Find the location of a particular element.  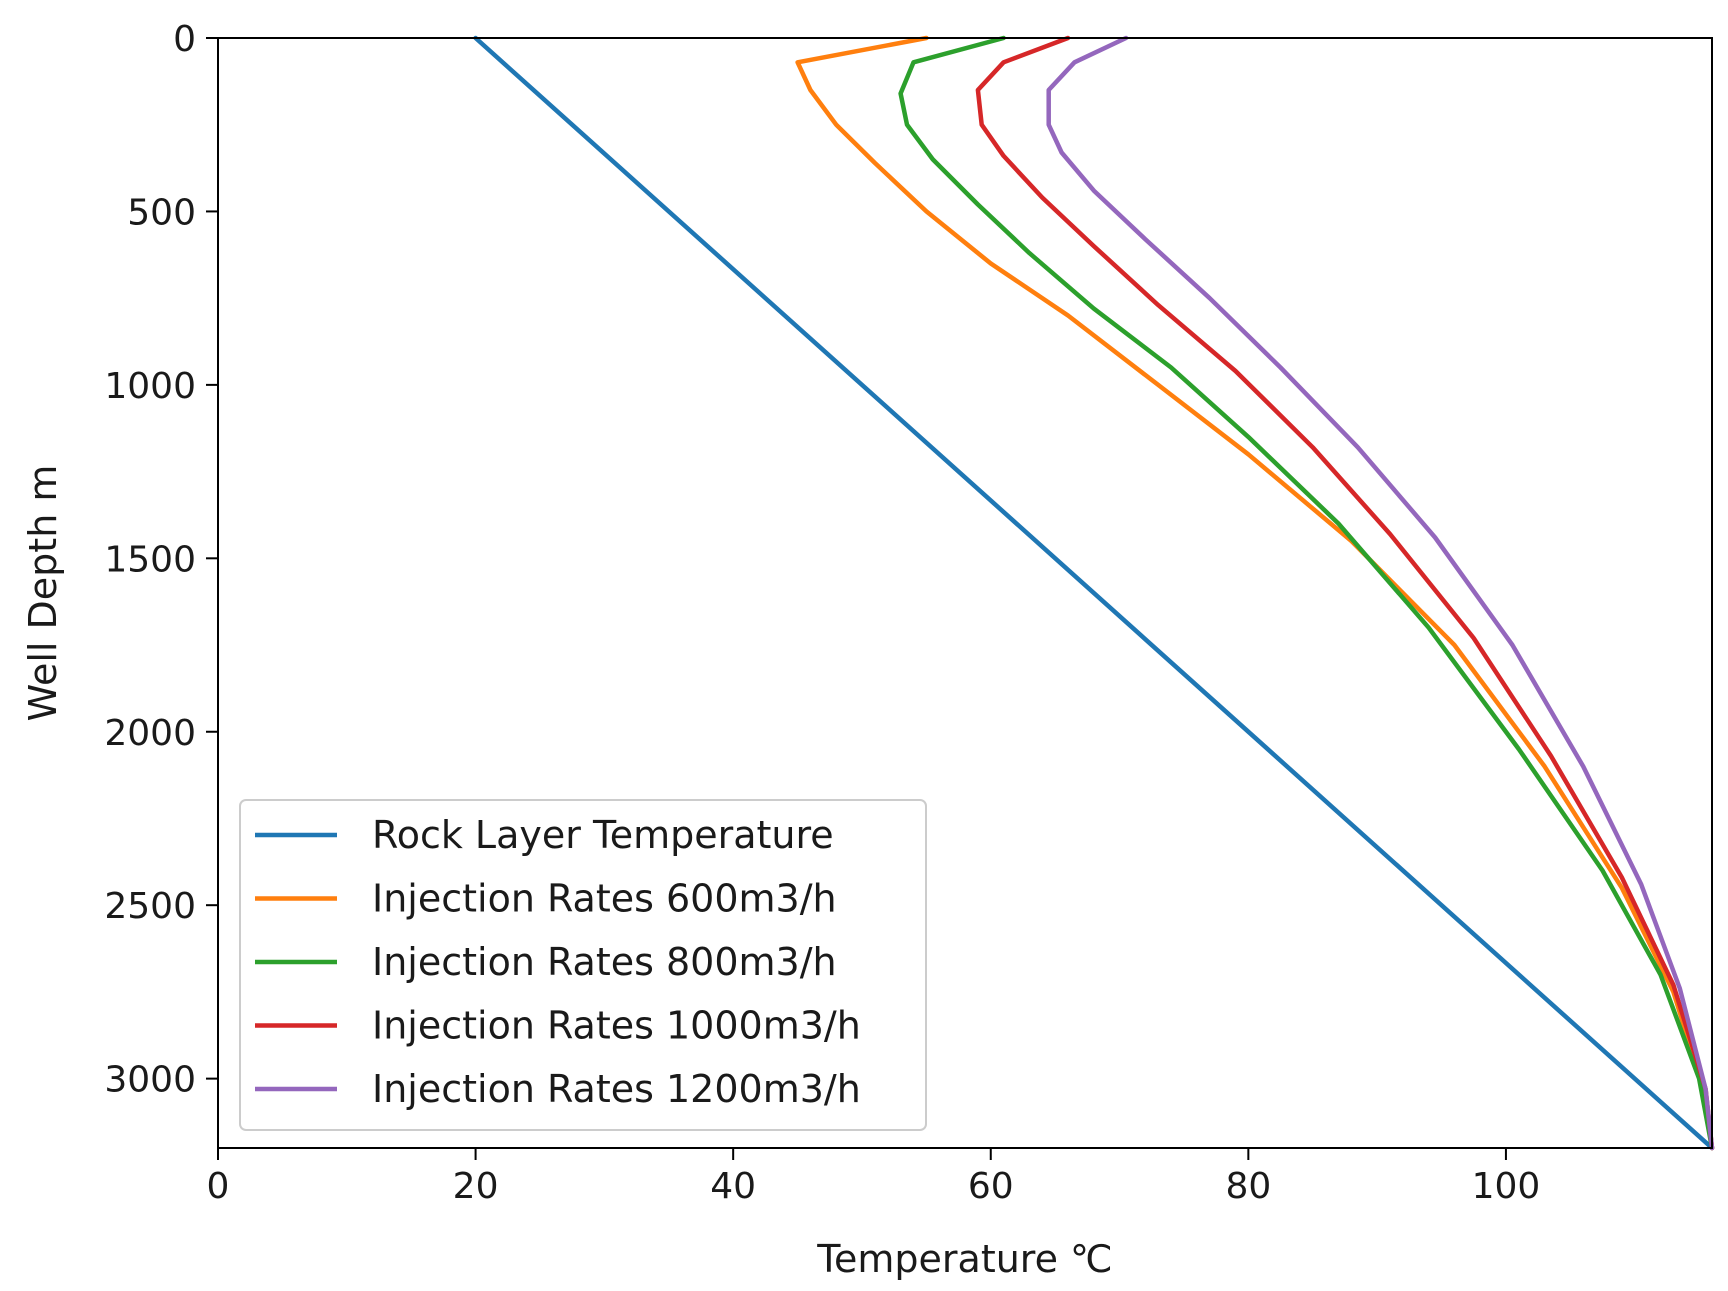

x-tick-label: 40 is located at coordinates (733, 1186).